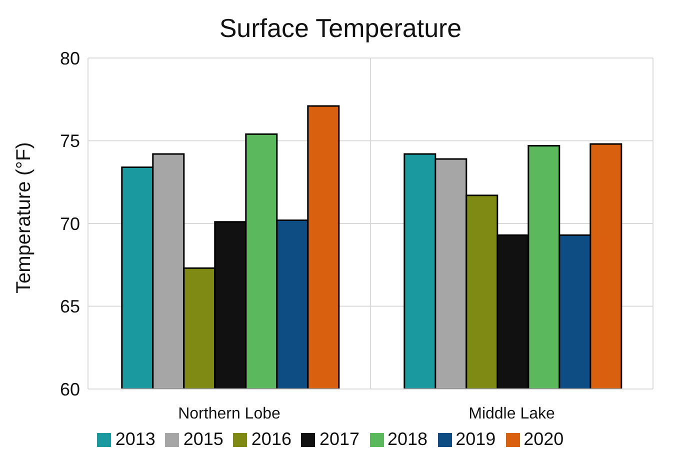 The width and height of the screenshot is (681, 468). What do you see at coordinates (70, 58) in the screenshot?
I see `y-tick-label: 80` at bounding box center [70, 58].